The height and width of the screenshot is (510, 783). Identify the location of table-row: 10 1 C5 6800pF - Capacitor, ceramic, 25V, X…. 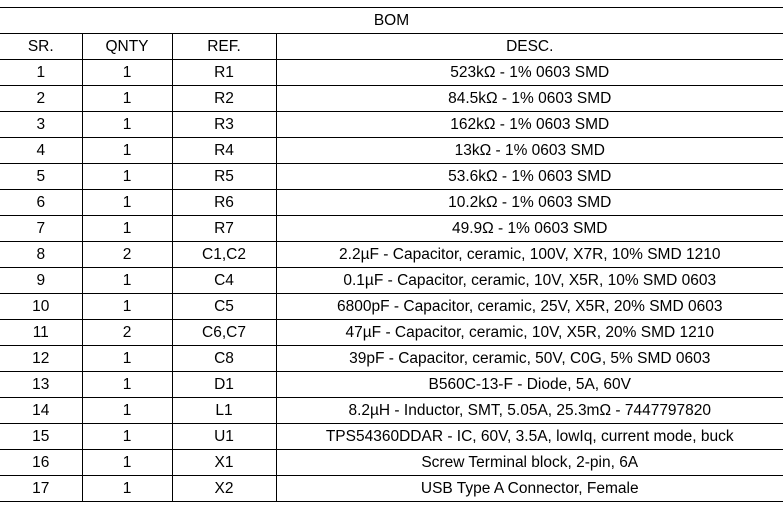
(391, 306).